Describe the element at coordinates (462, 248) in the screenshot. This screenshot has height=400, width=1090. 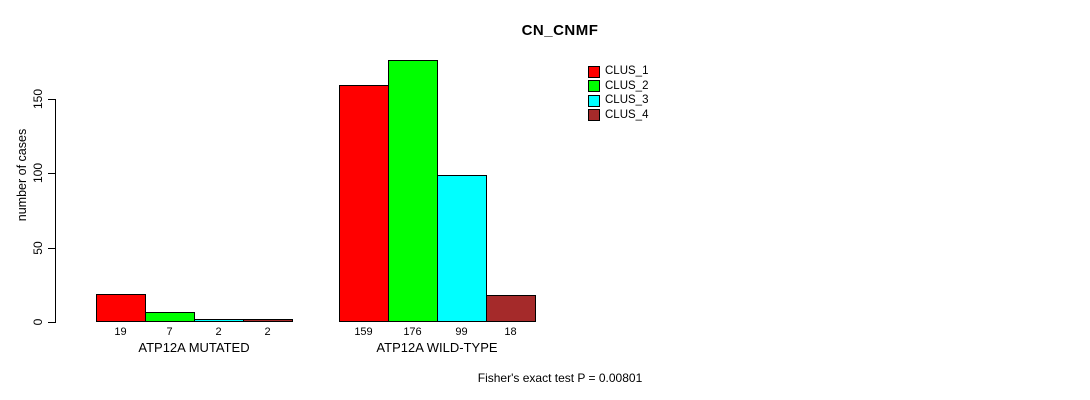
I see `bar-clus_3-group2` at that location.